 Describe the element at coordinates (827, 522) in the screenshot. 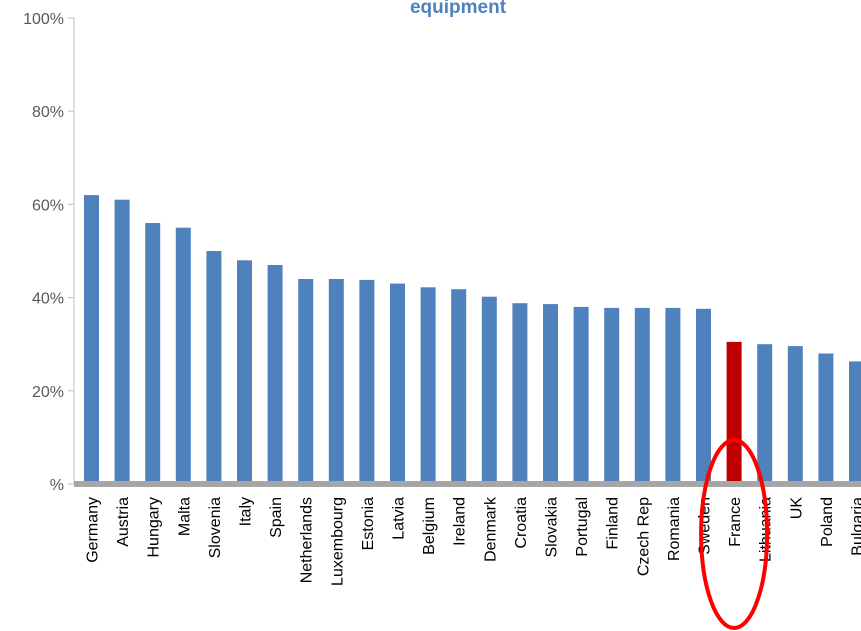

I see `x-tick-label: Poland` at that location.